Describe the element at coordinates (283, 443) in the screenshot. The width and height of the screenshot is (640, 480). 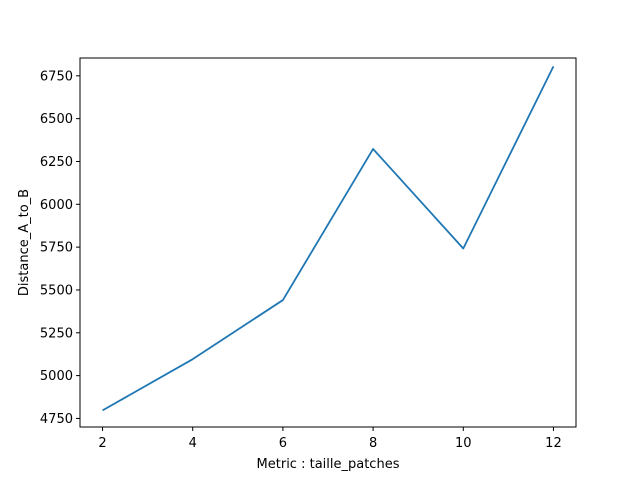
I see `x-tick-label: 6` at that location.